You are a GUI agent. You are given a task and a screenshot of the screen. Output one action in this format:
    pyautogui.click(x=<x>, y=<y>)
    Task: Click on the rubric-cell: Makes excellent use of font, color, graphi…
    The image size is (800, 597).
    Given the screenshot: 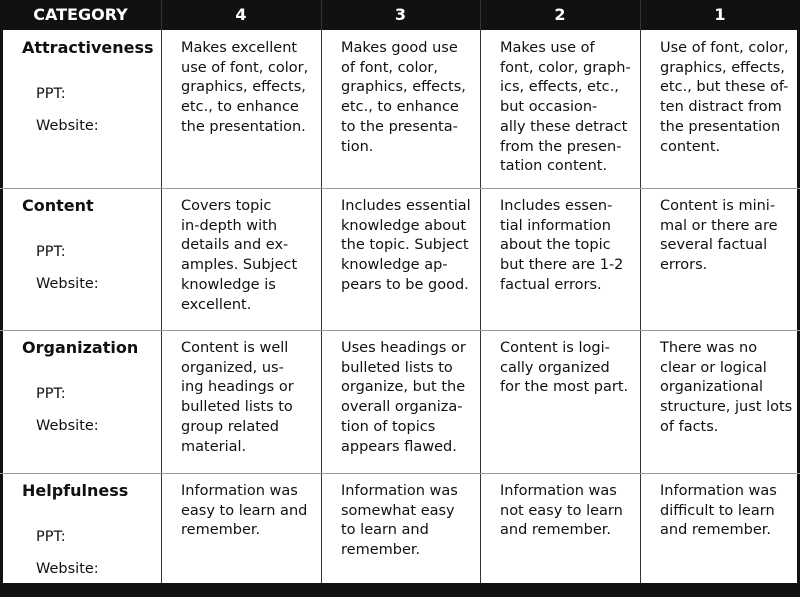 What is the action you would take?
    pyautogui.click(x=244, y=88)
    